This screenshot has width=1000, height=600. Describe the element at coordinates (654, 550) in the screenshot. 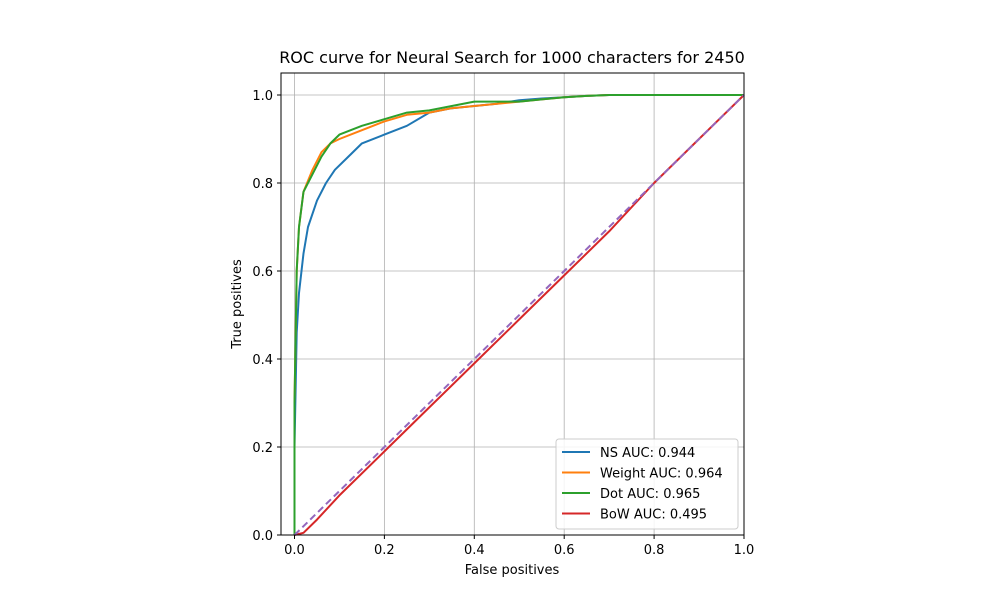

I see `x-tick-label: 0.8` at that location.